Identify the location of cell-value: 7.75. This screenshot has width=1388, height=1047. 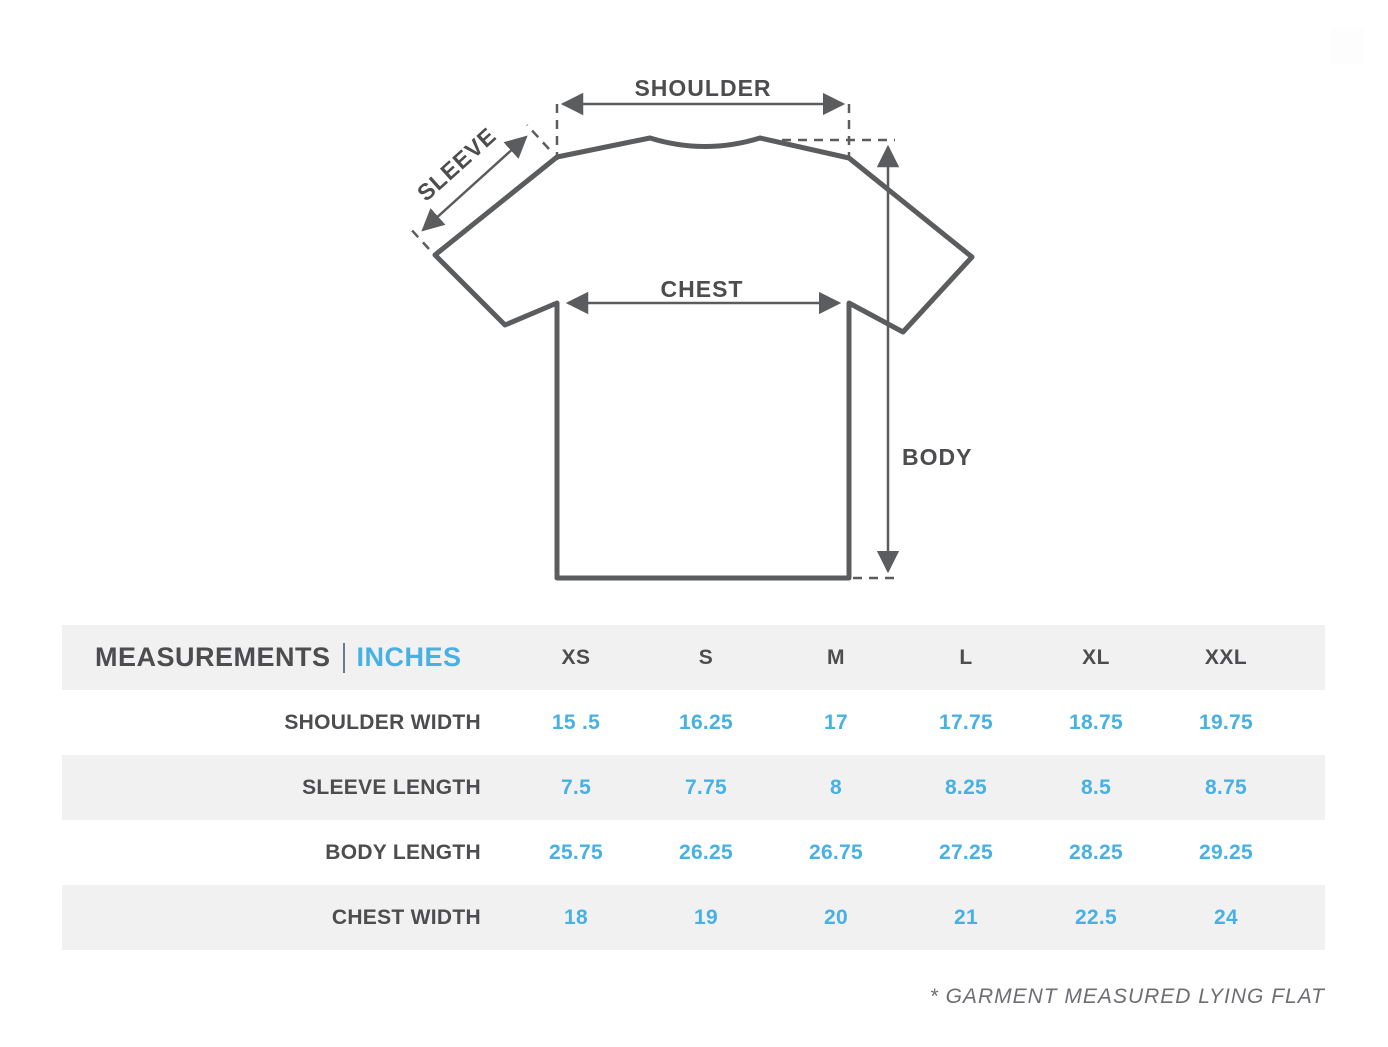
(706, 787).